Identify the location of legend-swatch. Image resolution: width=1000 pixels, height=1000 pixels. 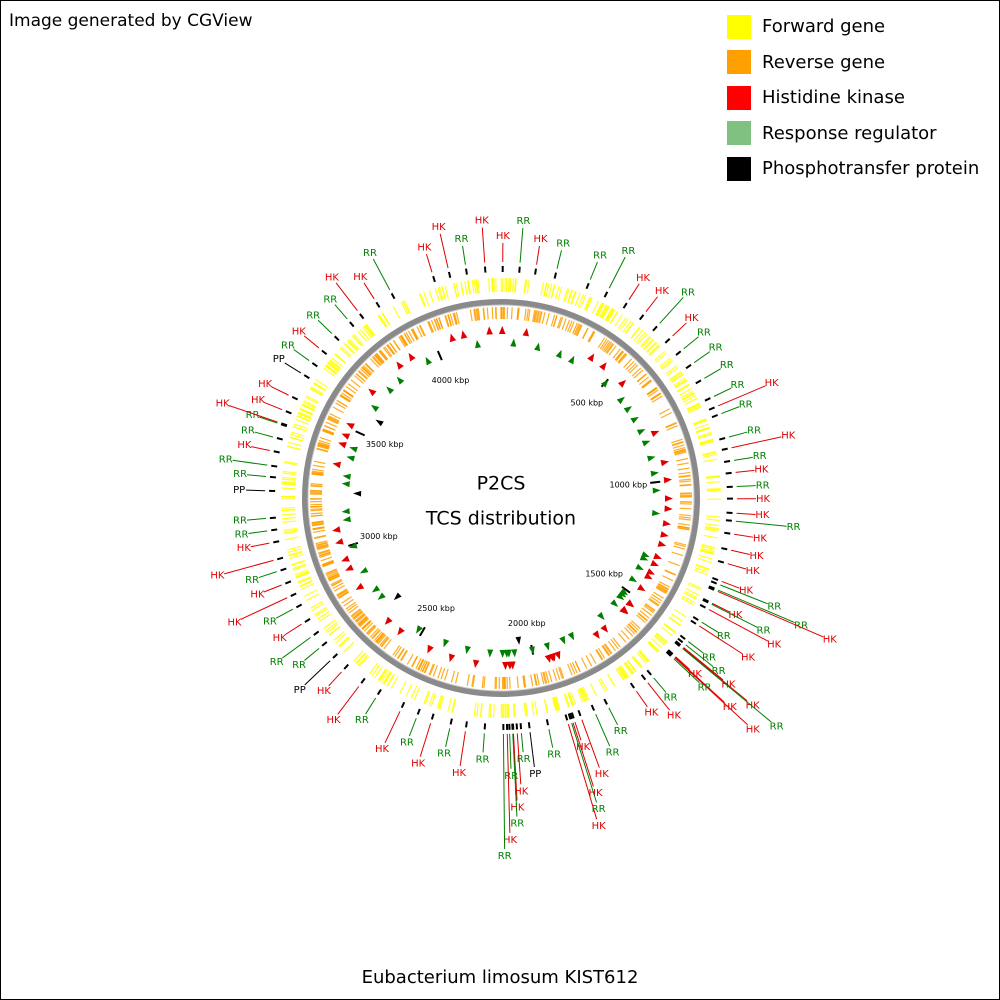
(739, 26).